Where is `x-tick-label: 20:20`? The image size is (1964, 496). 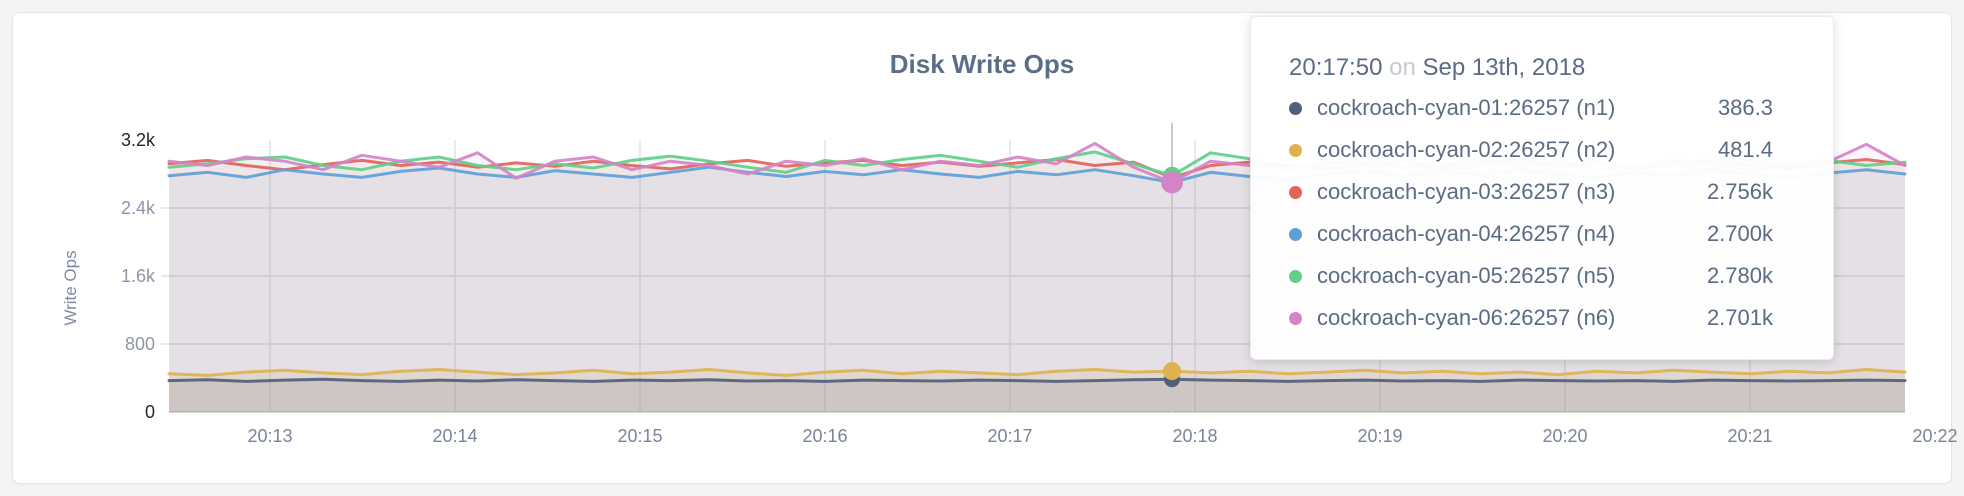 x-tick-label: 20:20 is located at coordinates (1565, 436).